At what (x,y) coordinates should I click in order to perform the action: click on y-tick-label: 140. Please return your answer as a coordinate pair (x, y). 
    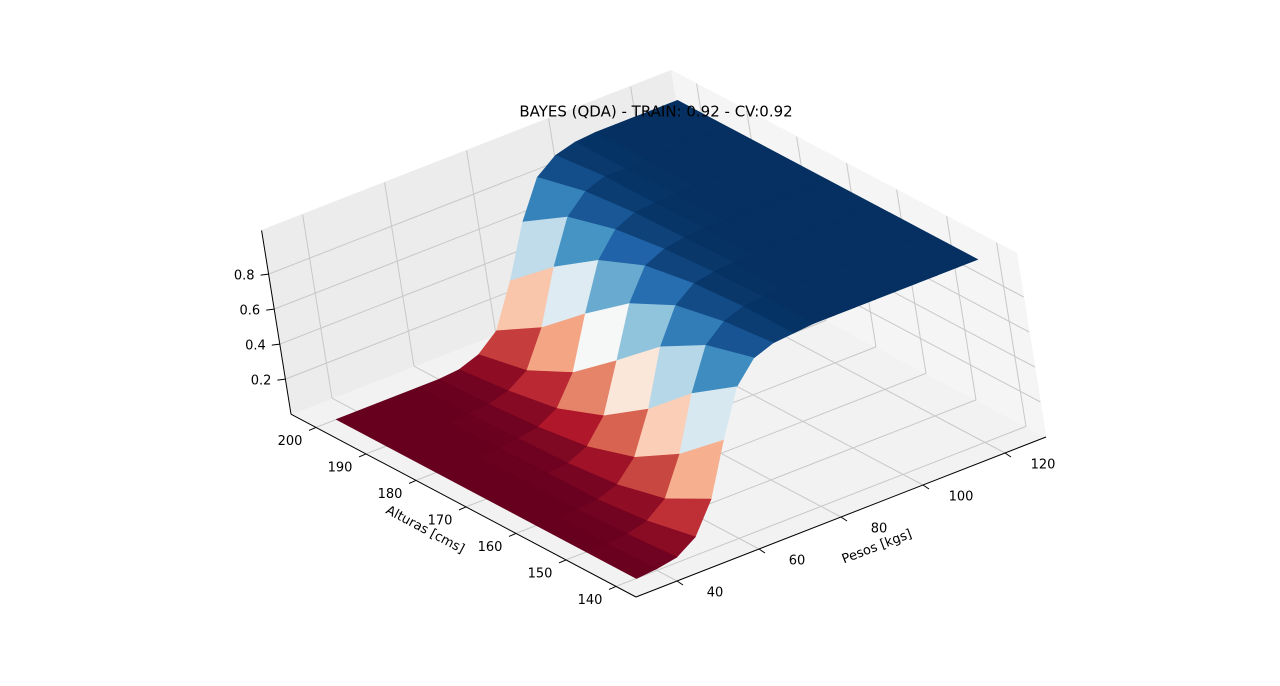
    Looking at the image, I should click on (590, 600).